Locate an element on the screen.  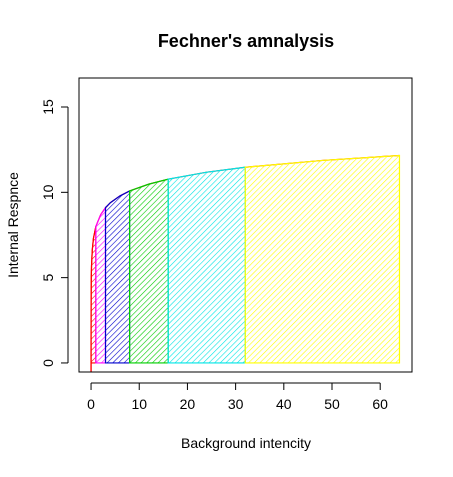
x-tick-label: 50 is located at coordinates (332, 404).